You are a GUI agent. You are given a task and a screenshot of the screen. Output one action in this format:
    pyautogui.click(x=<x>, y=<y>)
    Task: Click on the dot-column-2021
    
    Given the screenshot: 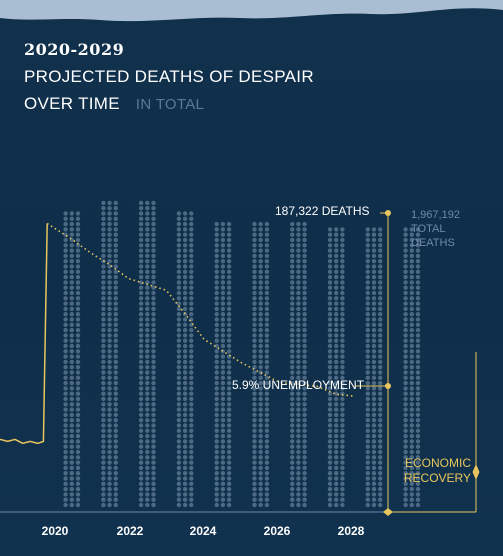 What is the action you would take?
    pyautogui.click(x=110, y=354)
    